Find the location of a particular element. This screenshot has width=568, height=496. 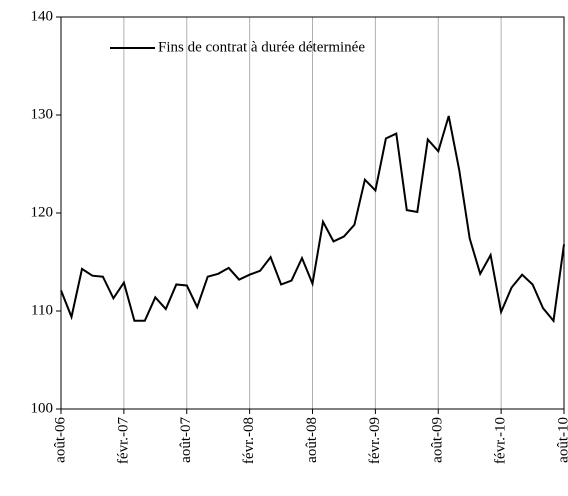

x-tick-label: févr.-08 is located at coordinates (249, 440).